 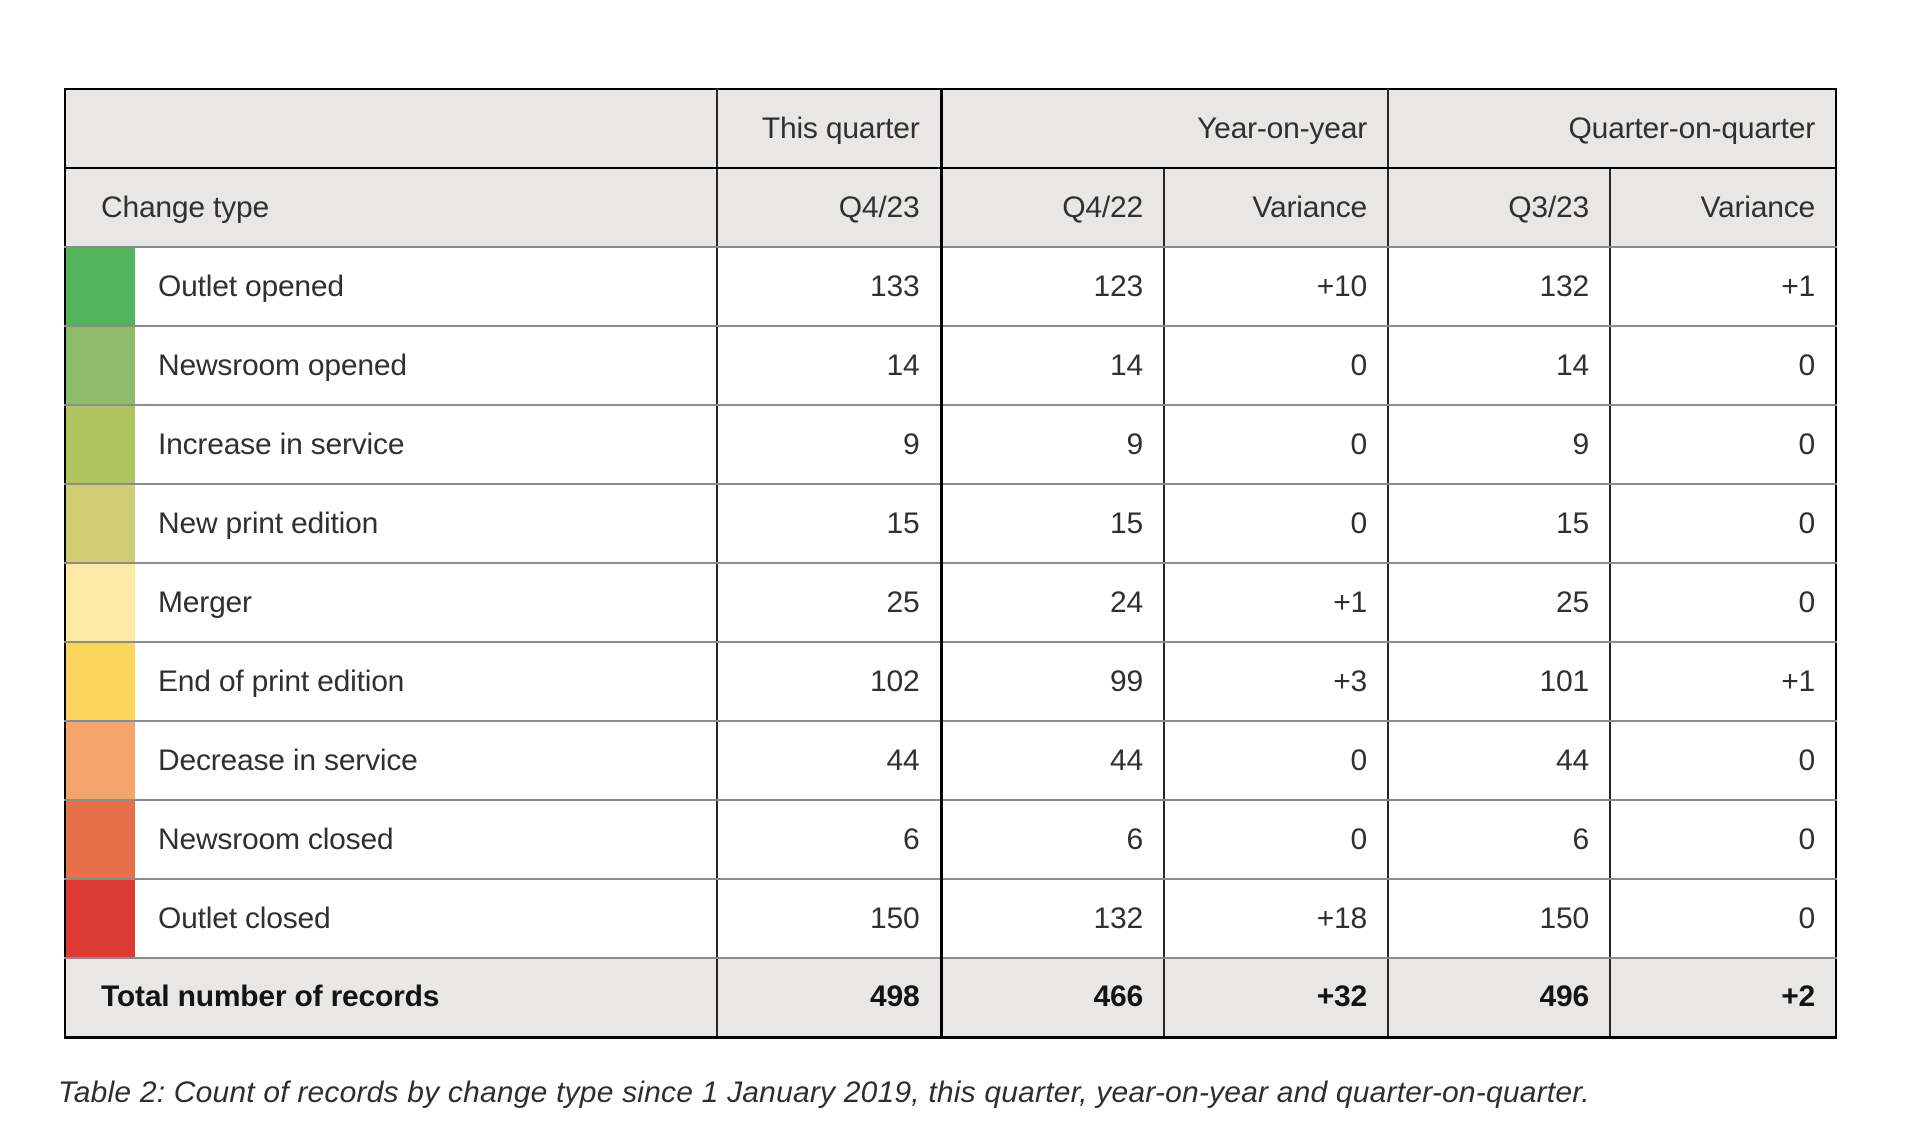 I want to click on q4-23-cell: 9, so click(x=828, y=445).